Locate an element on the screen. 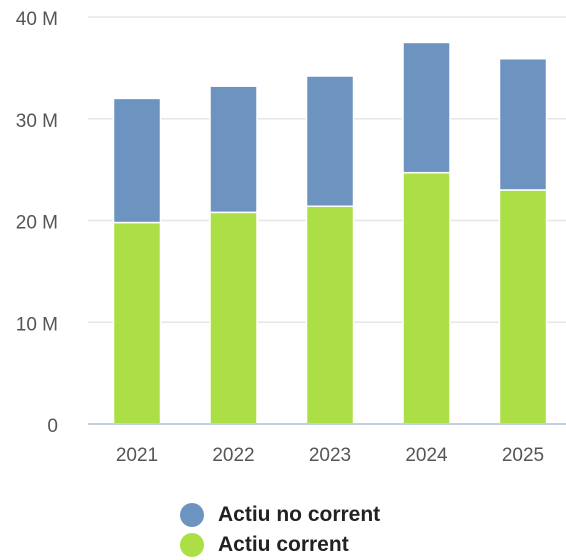  bar-actiu-no-corrent-2024 is located at coordinates (426, 107).